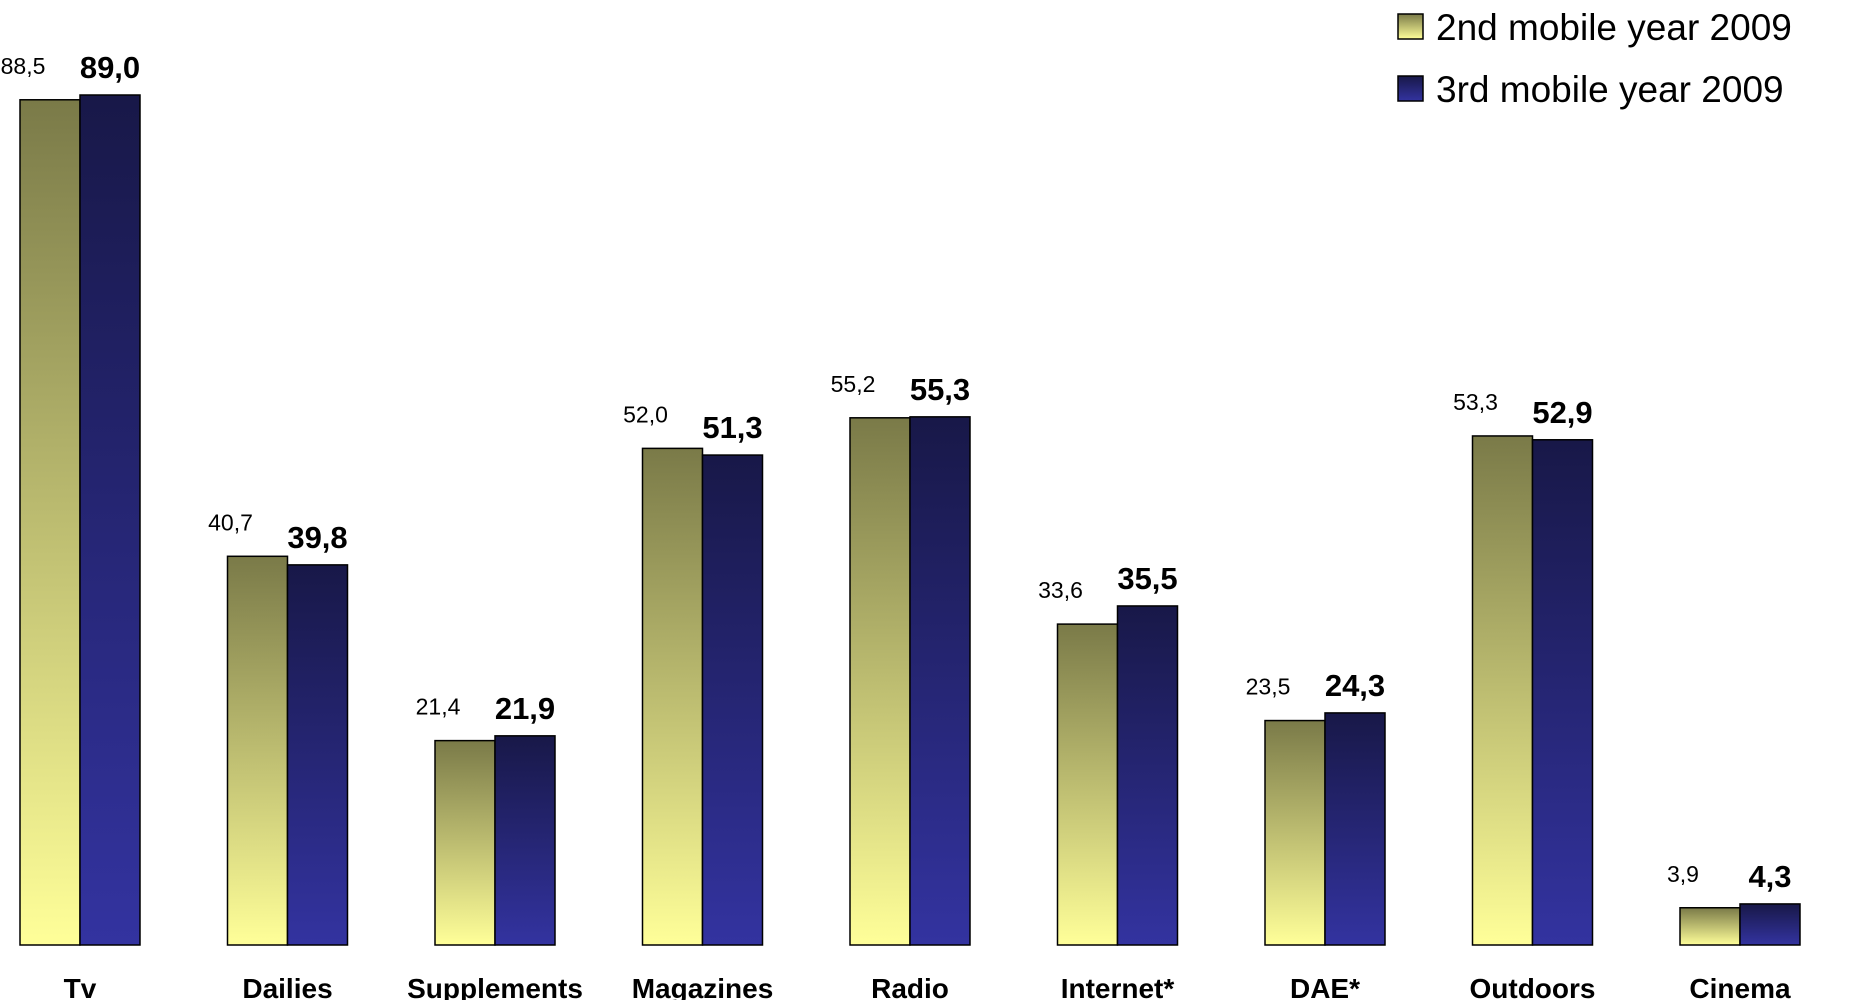 The width and height of the screenshot is (1872, 1000). What do you see at coordinates (1740, 986) in the screenshot?
I see `category-label-8: Cinema` at bounding box center [1740, 986].